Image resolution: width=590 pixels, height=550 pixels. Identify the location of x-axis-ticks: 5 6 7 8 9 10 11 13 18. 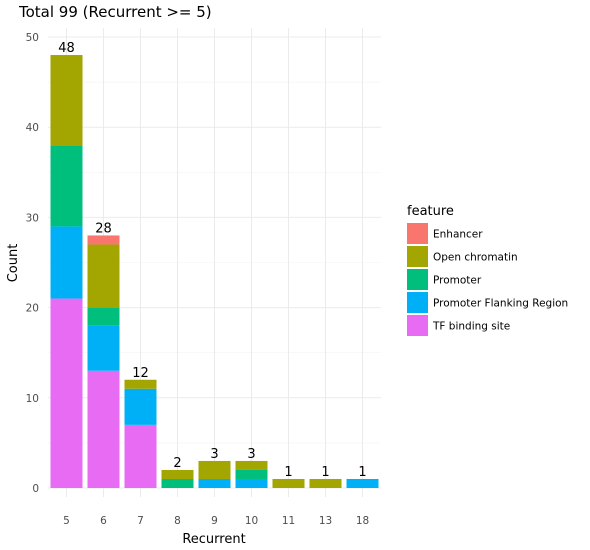
(216, 521).